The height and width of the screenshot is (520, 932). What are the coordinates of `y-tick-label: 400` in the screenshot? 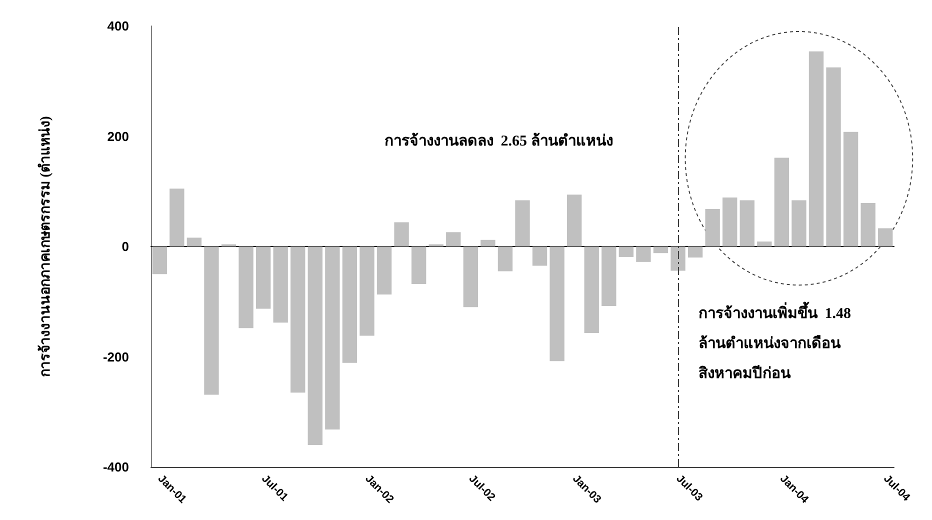 It's located at (118, 26).